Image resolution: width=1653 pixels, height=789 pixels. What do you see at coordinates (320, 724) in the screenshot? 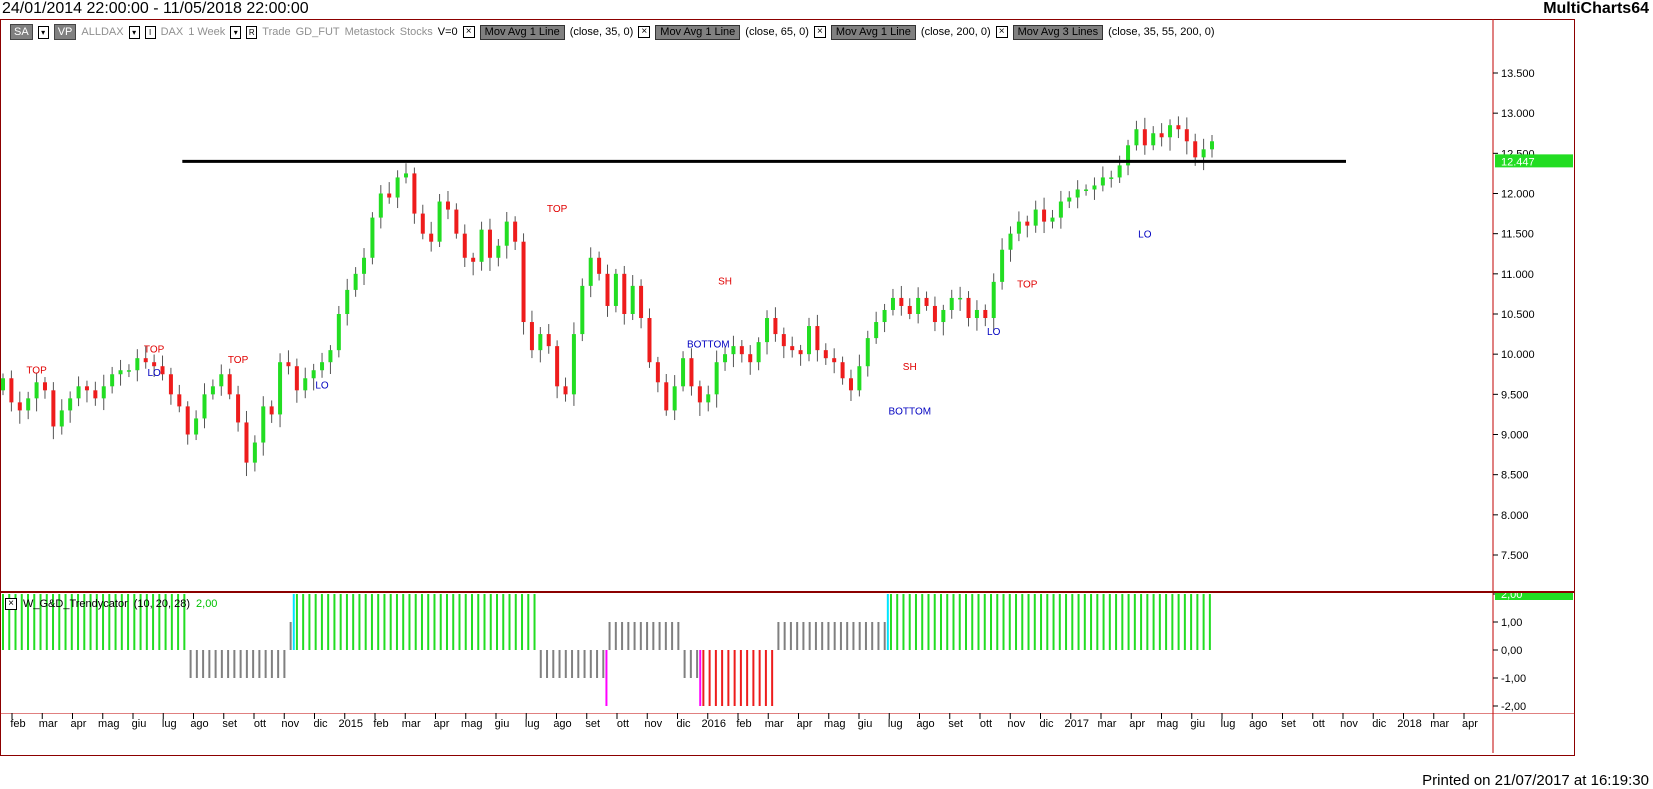
I see `x-tick-label: dic` at bounding box center [320, 724].